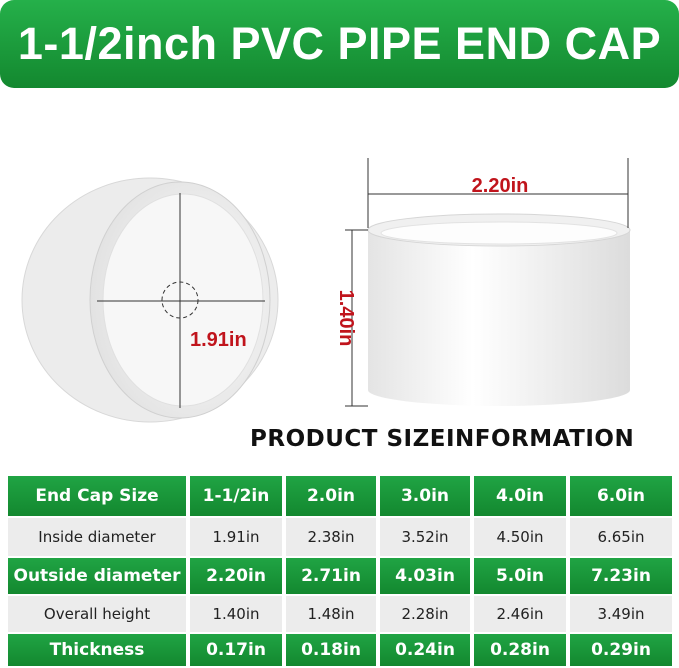  I want to click on table-cell: 1-1/2in, so click(236, 496).